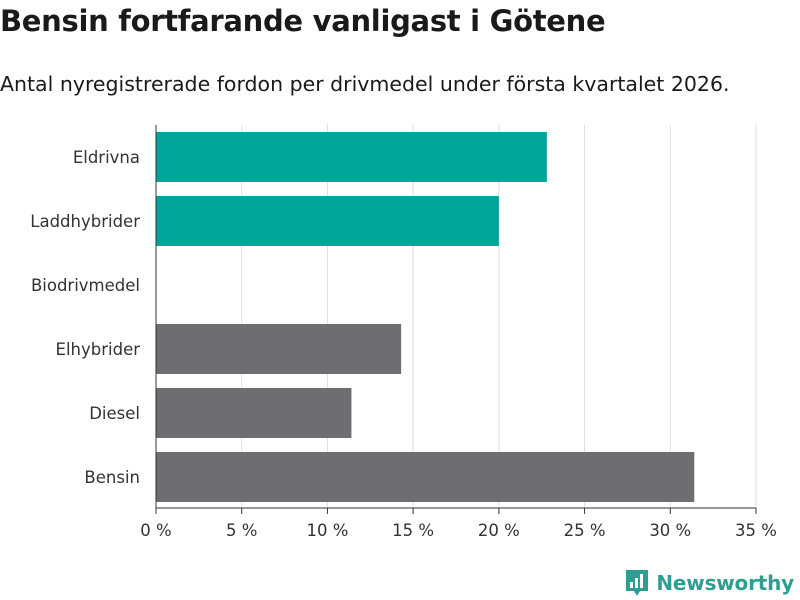  What do you see at coordinates (413, 530) in the screenshot?
I see `x-tick-label: 15 %` at bounding box center [413, 530].